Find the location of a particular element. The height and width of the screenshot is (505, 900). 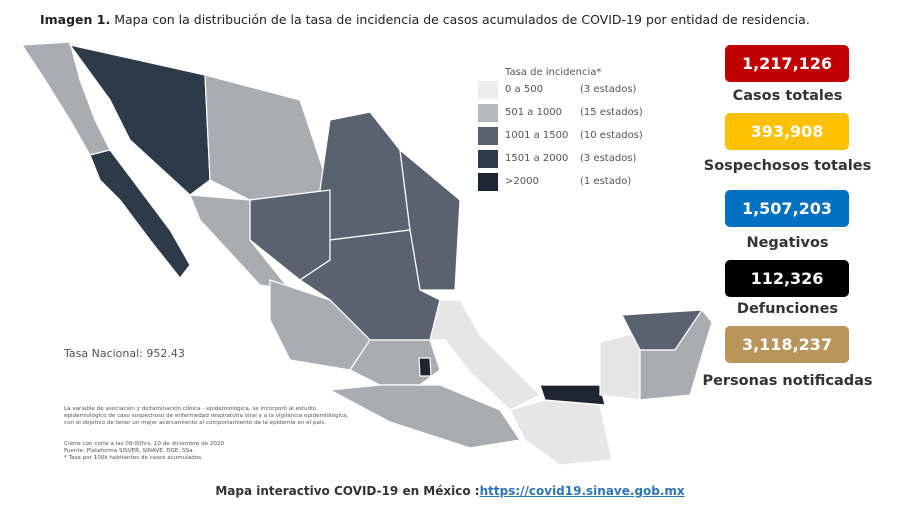

footer-link: https://covid19.sinave.gob.mx is located at coordinates (582, 491).